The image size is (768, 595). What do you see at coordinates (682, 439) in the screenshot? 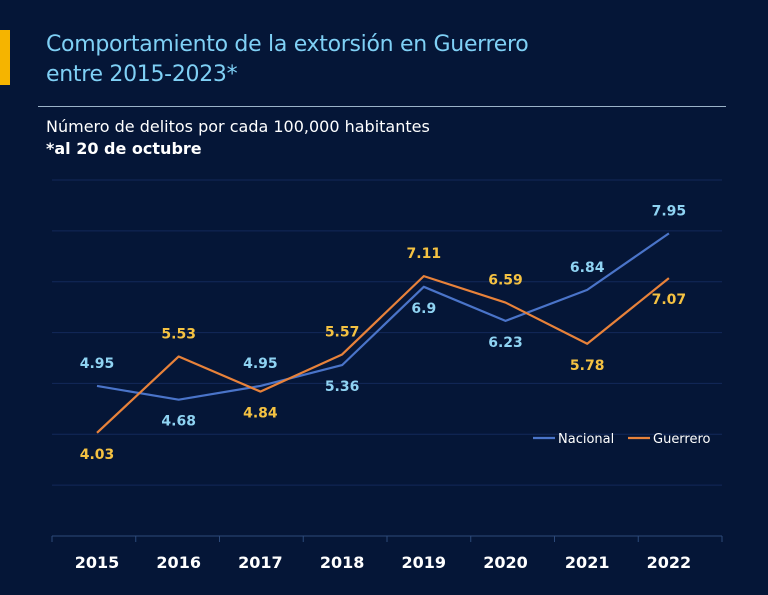
I see `legend-label-guerrero: Guerrero` at bounding box center [682, 439].